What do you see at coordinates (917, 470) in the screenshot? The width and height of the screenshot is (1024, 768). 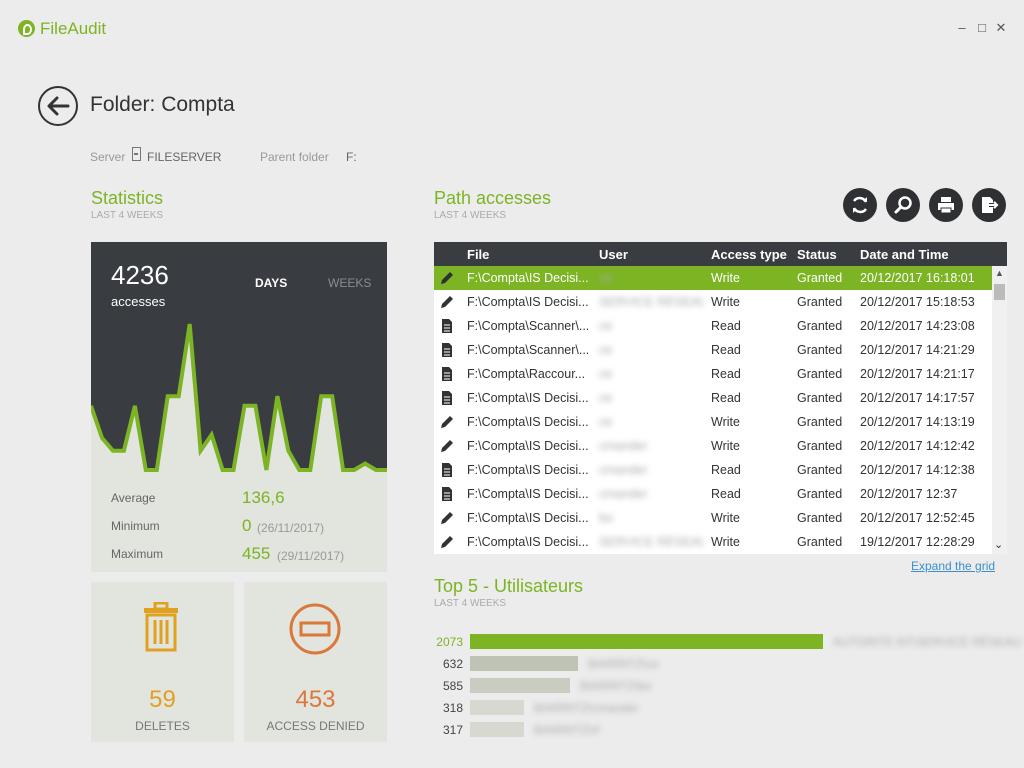 I see `row-date-time: 20/12/2017 14:12:38` at bounding box center [917, 470].